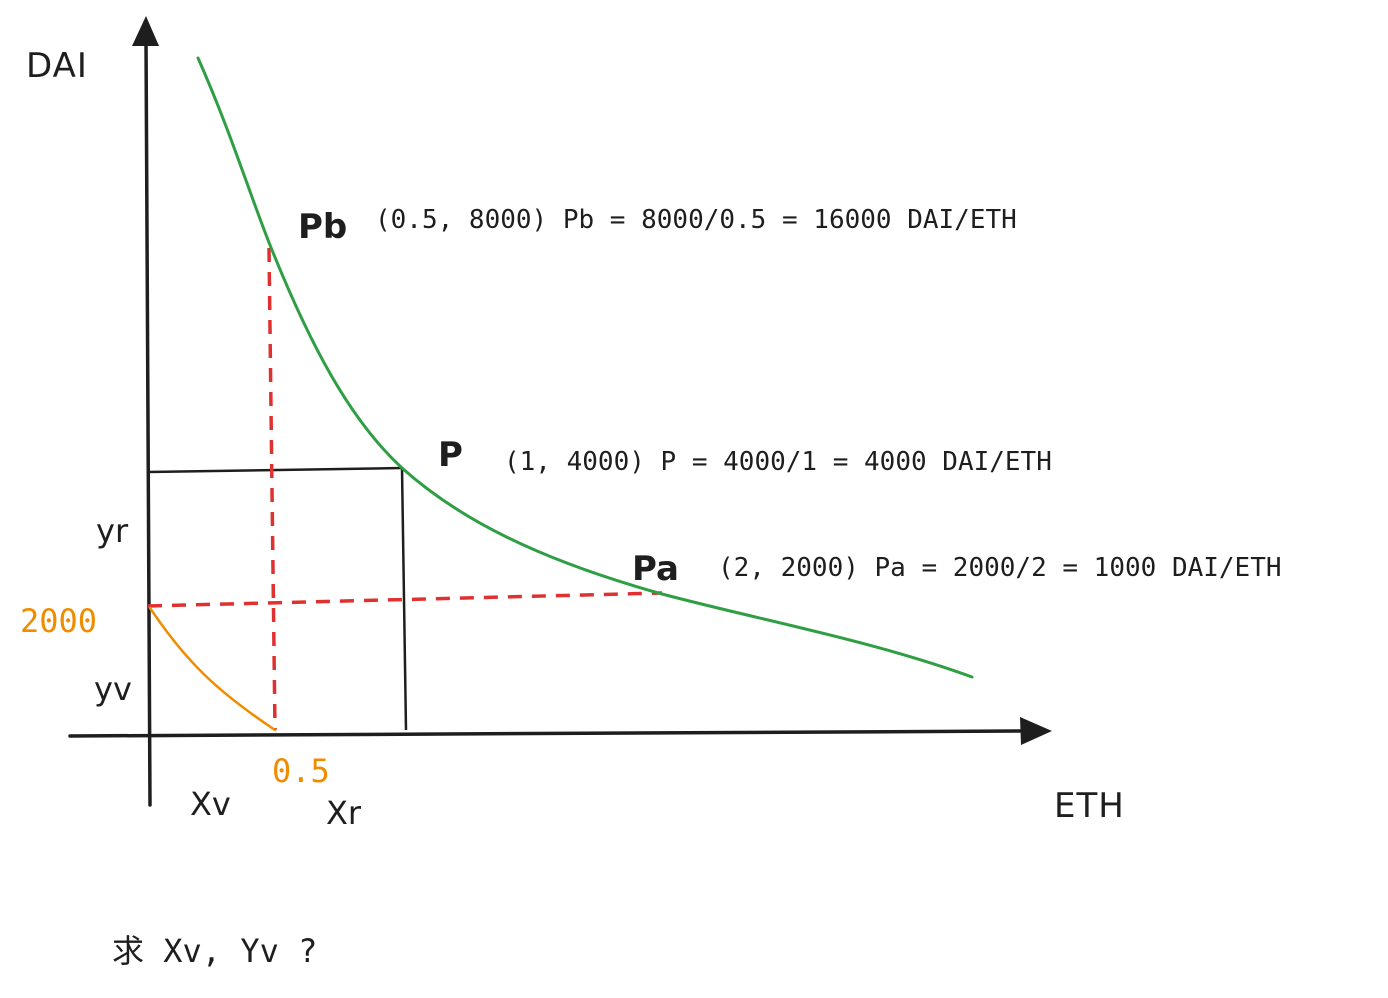  What do you see at coordinates (322, 227) in the screenshot?
I see `pb-label: Pb` at bounding box center [322, 227].